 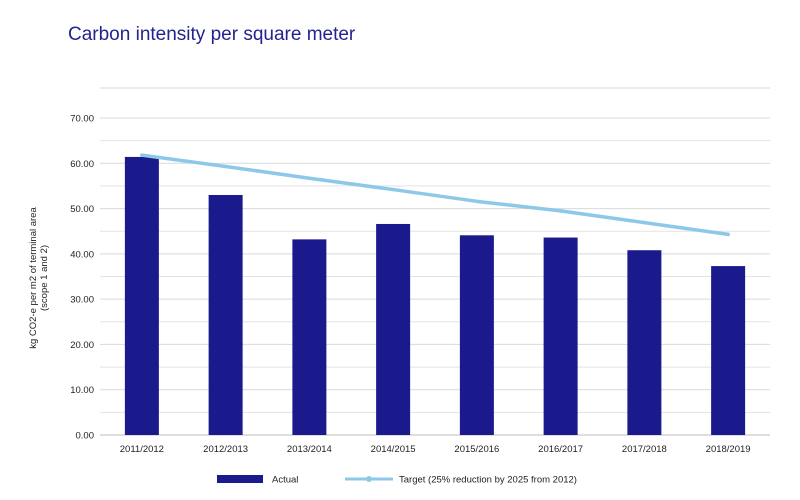 What do you see at coordinates (142, 449) in the screenshot?
I see `x-tick-label: 2011/2012` at bounding box center [142, 449].